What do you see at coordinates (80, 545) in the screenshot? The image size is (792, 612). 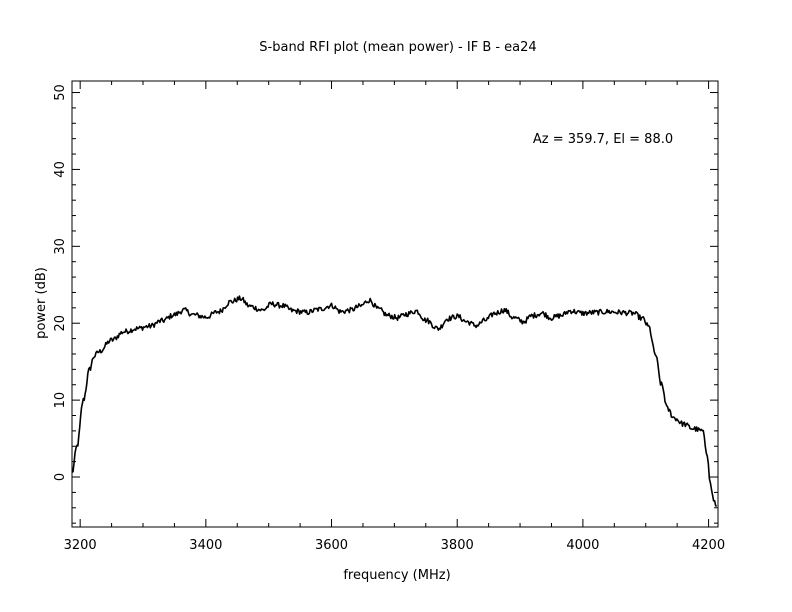 I see `x-tick-label: 3200` at bounding box center [80, 545].